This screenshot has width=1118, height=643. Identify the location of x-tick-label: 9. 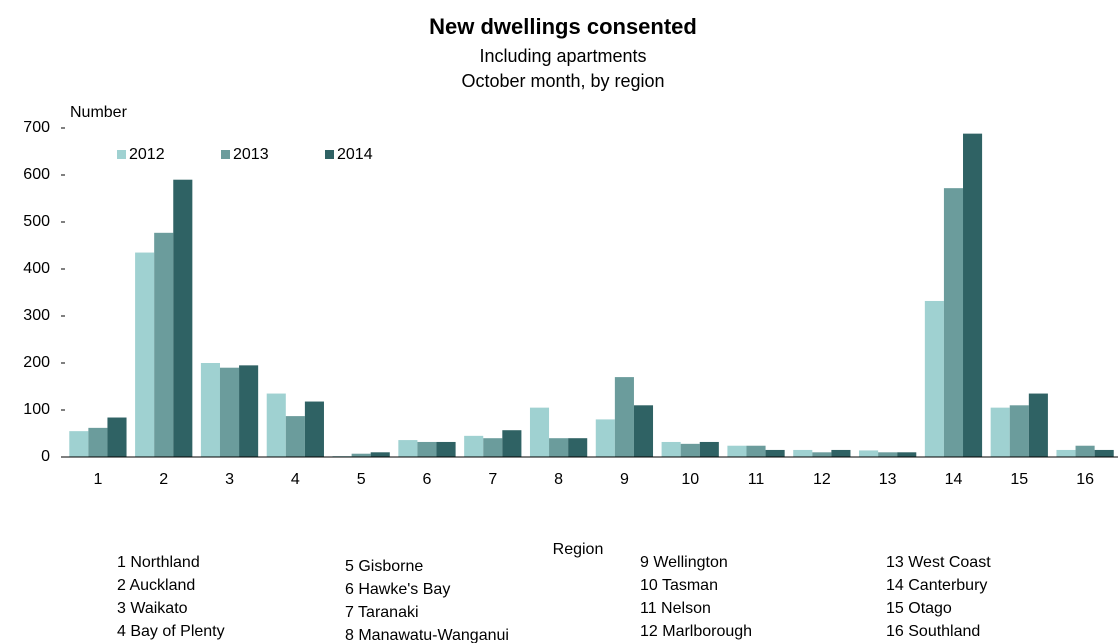
(624, 479).